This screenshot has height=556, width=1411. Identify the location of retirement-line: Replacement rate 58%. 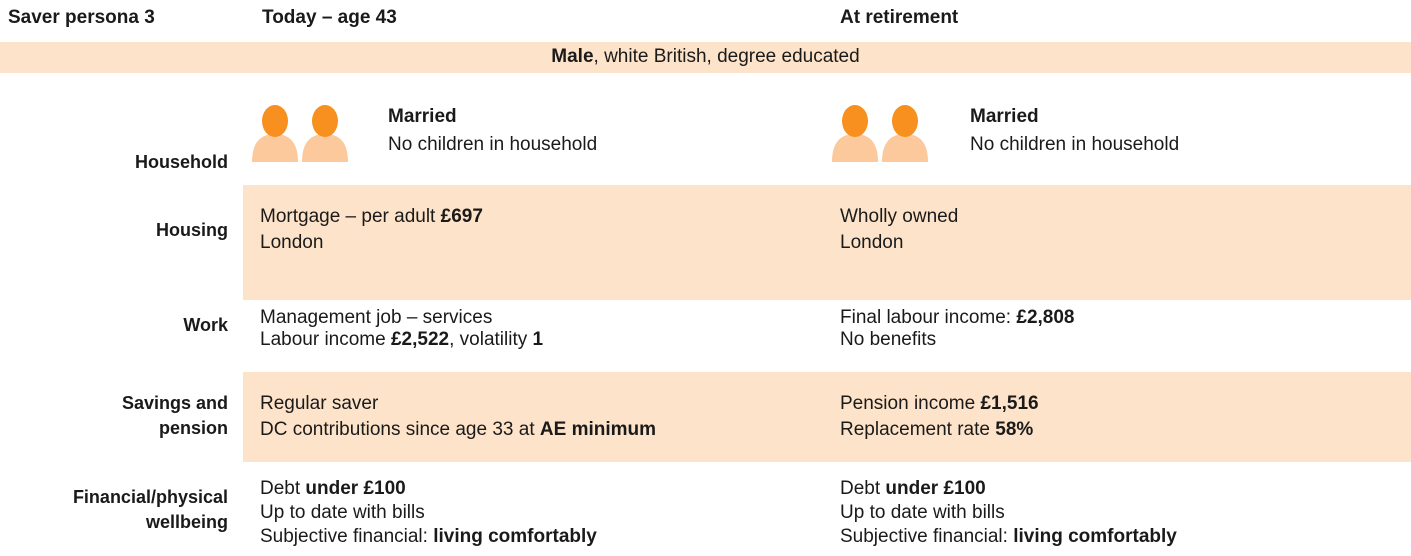
(936, 430).